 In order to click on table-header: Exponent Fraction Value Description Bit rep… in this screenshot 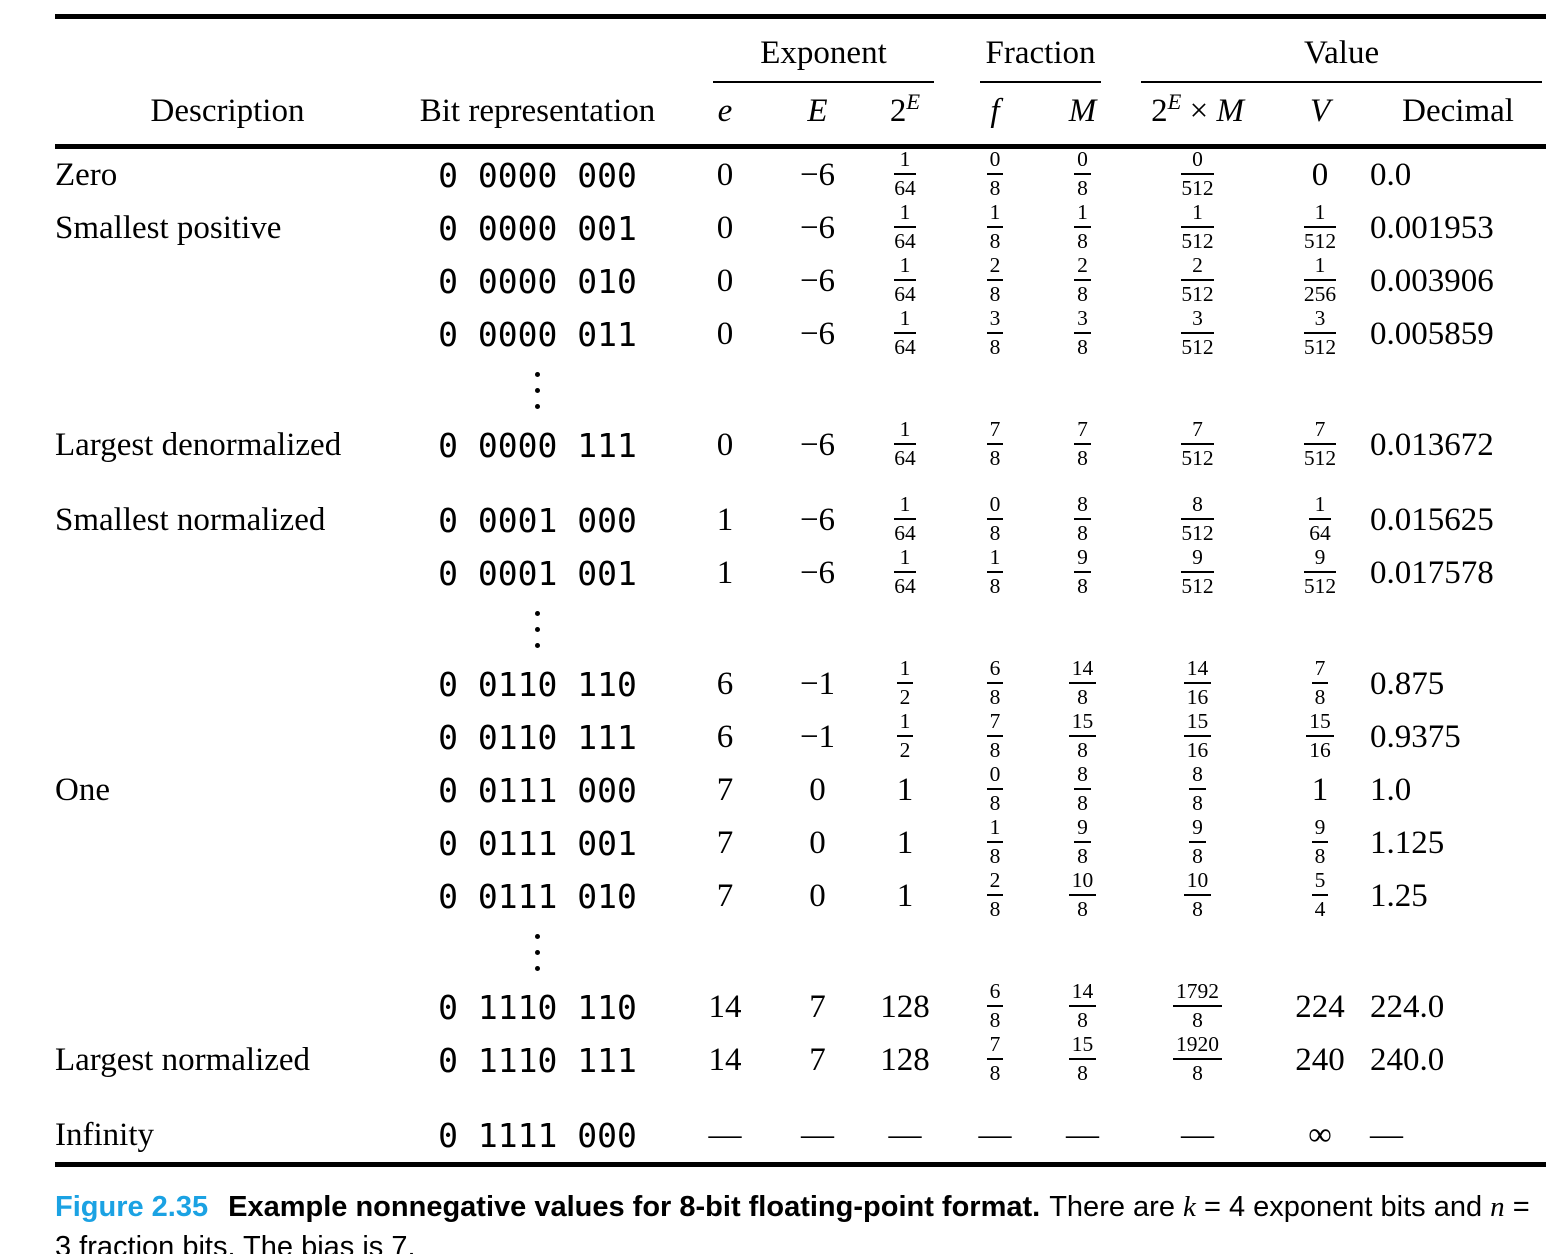, I will do `click(801, 83)`.